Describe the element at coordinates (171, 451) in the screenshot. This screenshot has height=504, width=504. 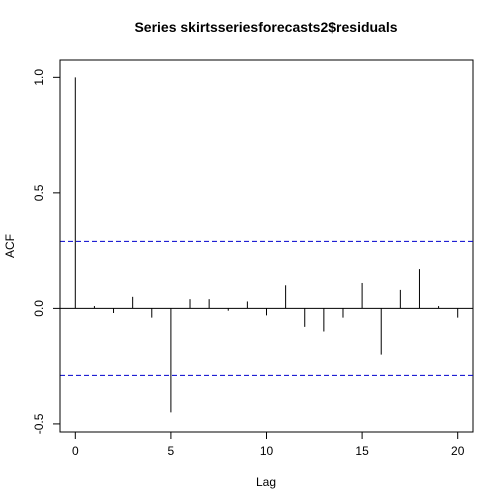
I see `x-tick-label: 5` at that location.